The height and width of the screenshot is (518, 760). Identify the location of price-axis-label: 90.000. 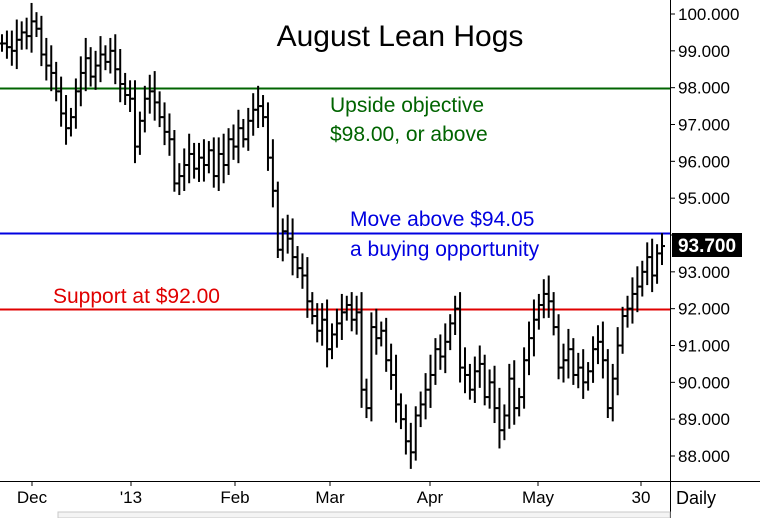
(704, 382).